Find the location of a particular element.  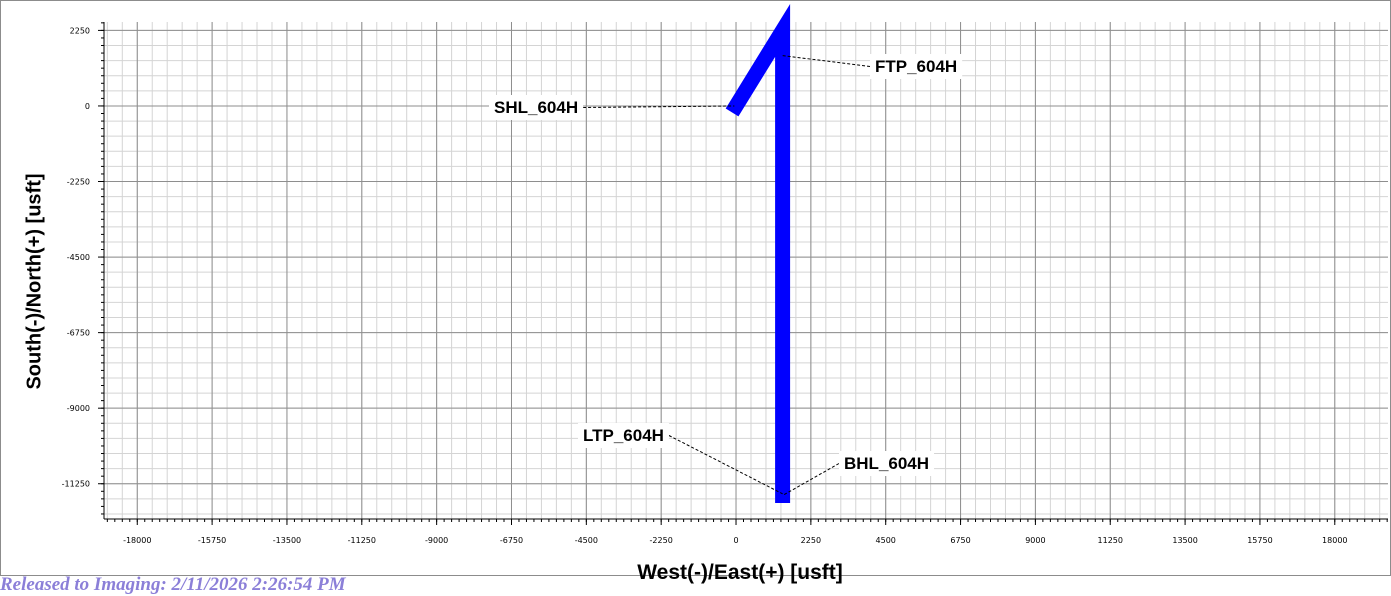

bhl-callout-leader-line is located at coordinates (811, 479).